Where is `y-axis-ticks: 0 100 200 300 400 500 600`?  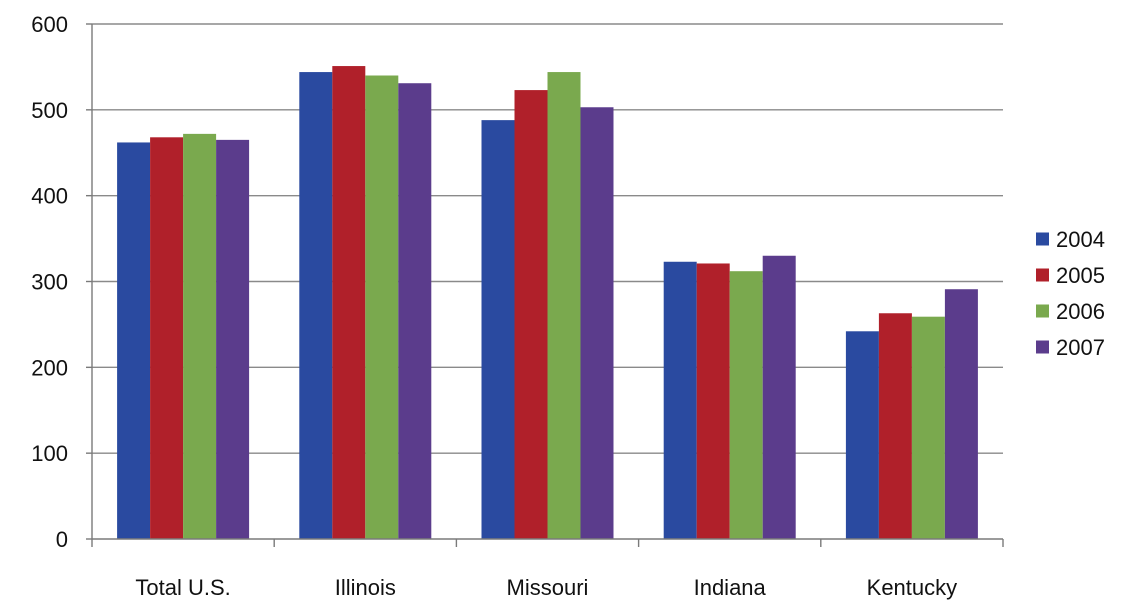
y-axis-ticks: 0 100 200 300 400 500 600 is located at coordinates (49, 282).